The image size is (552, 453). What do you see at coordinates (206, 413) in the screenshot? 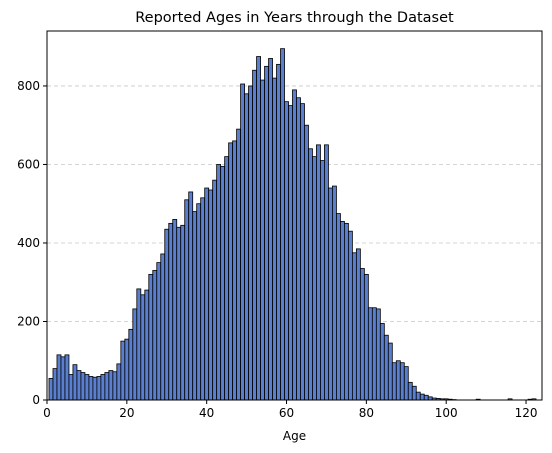
I see `x-tick-label: 40` at bounding box center [206, 413].